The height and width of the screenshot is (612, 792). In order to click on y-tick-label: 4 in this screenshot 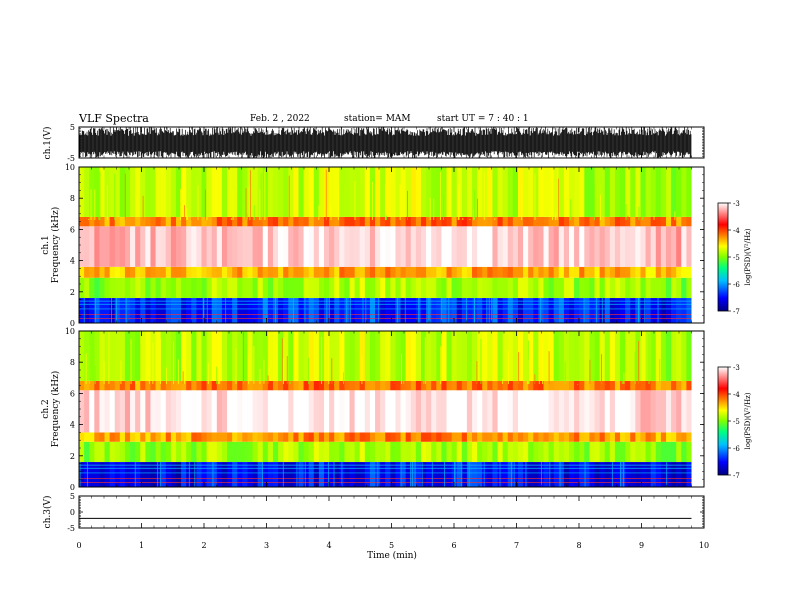, I will do `click(72, 425)`.